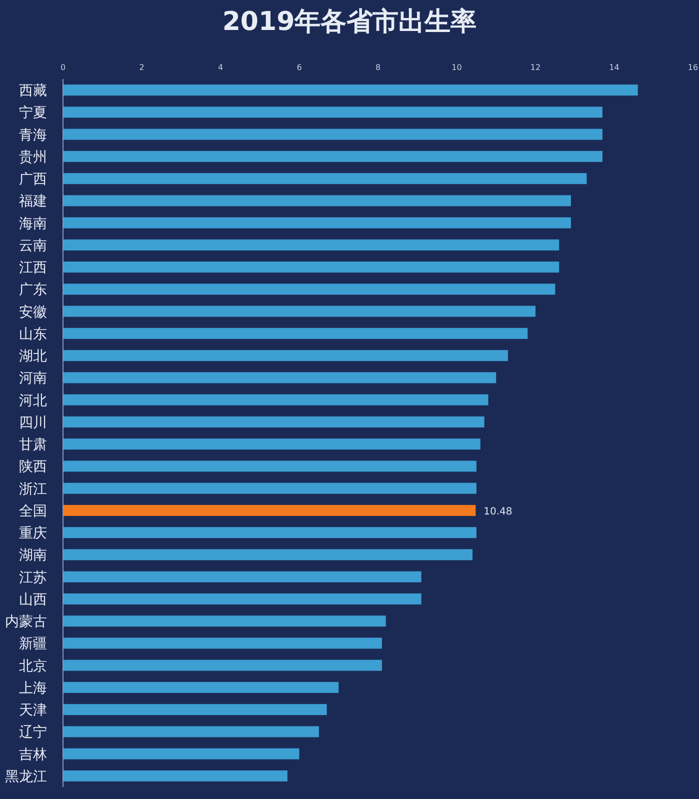 This screenshot has height=799, width=699. I want to click on y-tick-label: 湖南, so click(33, 556).